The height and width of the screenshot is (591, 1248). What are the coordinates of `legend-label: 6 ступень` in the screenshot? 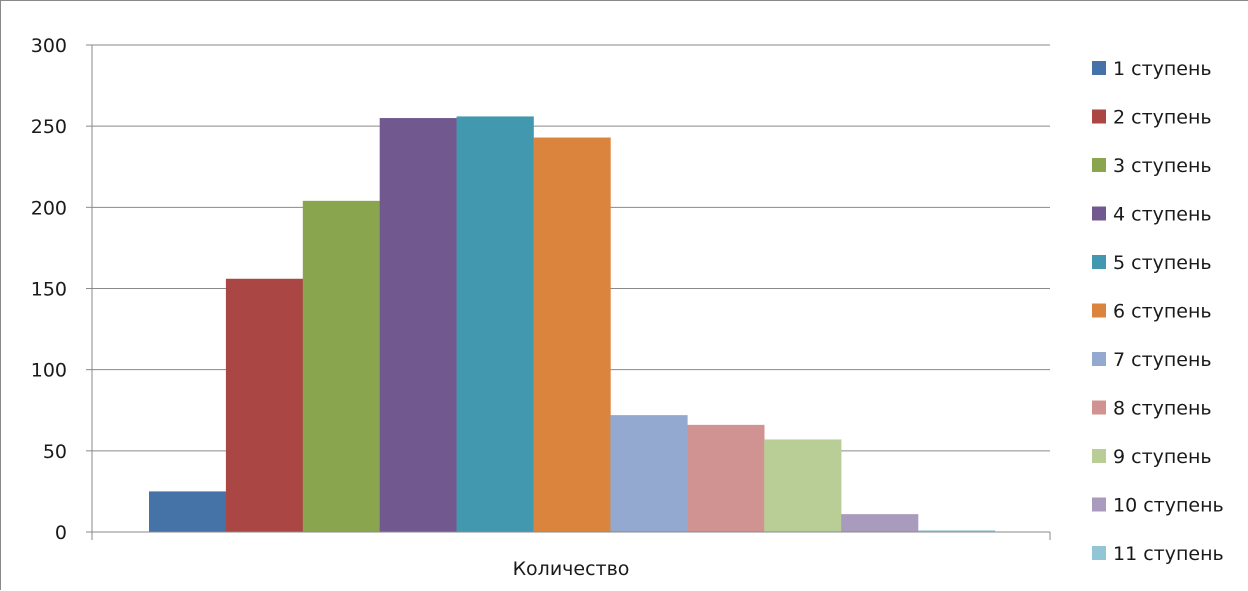 It's located at (1162, 312).